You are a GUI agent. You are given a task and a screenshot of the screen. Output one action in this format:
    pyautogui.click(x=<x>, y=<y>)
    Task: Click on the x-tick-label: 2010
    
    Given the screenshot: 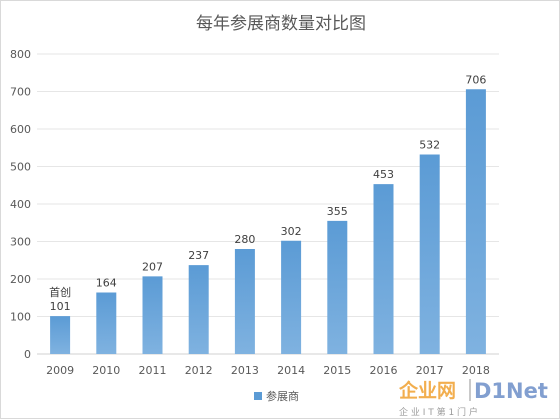 What is the action you would take?
    pyautogui.click(x=106, y=370)
    